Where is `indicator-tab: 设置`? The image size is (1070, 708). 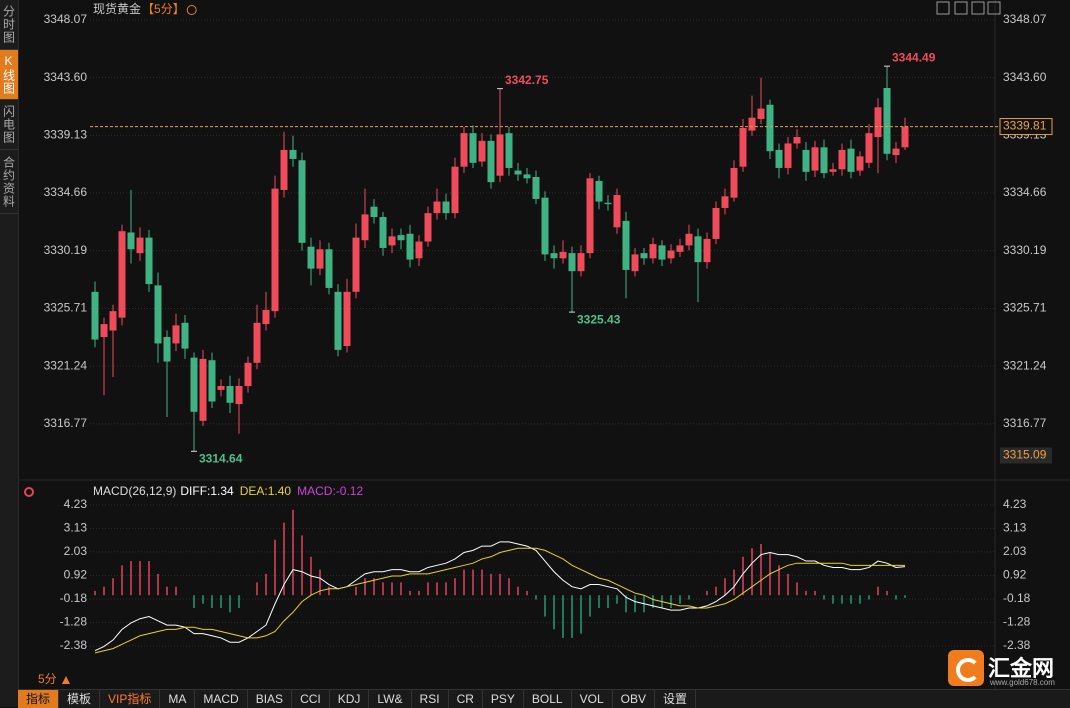 indicator-tab: 设置 is located at coordinates (675, 699).